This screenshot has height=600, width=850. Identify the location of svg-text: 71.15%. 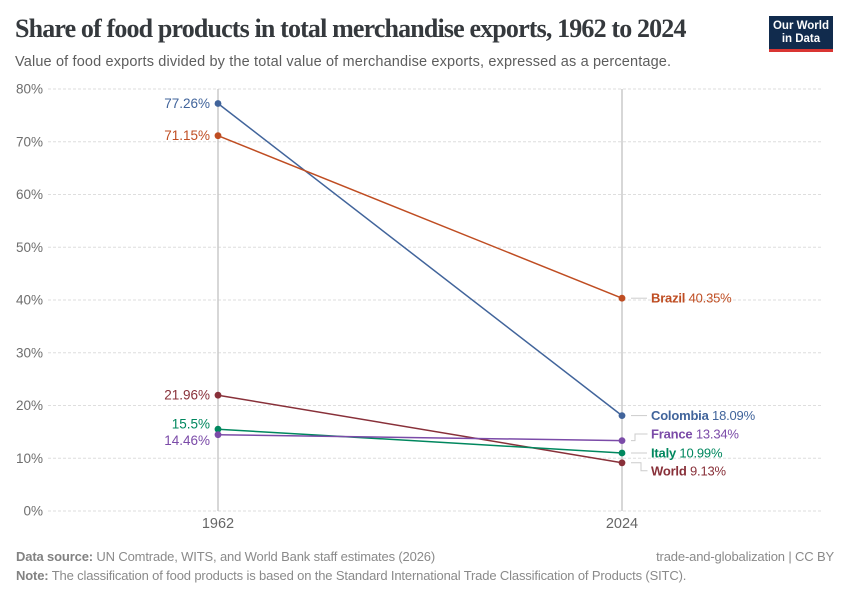
(187, 135).